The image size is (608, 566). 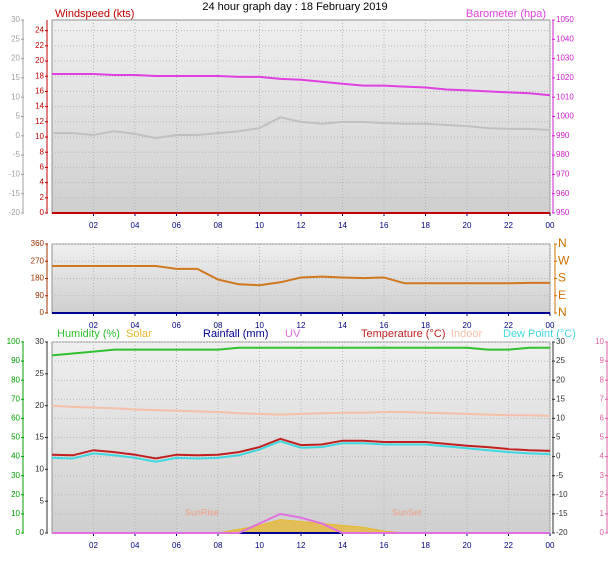 What do you see at coordinates (563, 135) in the screenshot?
I see `y-tick-label: 990` at bounding box center [563, 135].